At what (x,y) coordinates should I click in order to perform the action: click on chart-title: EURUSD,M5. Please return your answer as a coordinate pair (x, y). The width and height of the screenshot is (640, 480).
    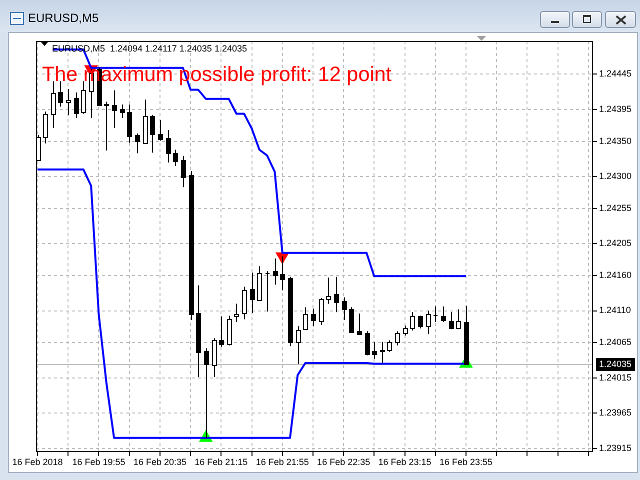
    Looking at the image, I should click on (63, 18).